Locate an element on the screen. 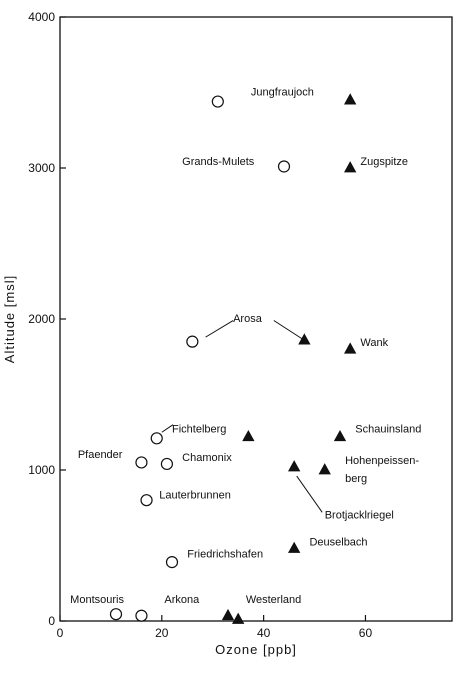 The image size is (464, 679). y-tick-label: 4000 is located at coordinates (41, 17).